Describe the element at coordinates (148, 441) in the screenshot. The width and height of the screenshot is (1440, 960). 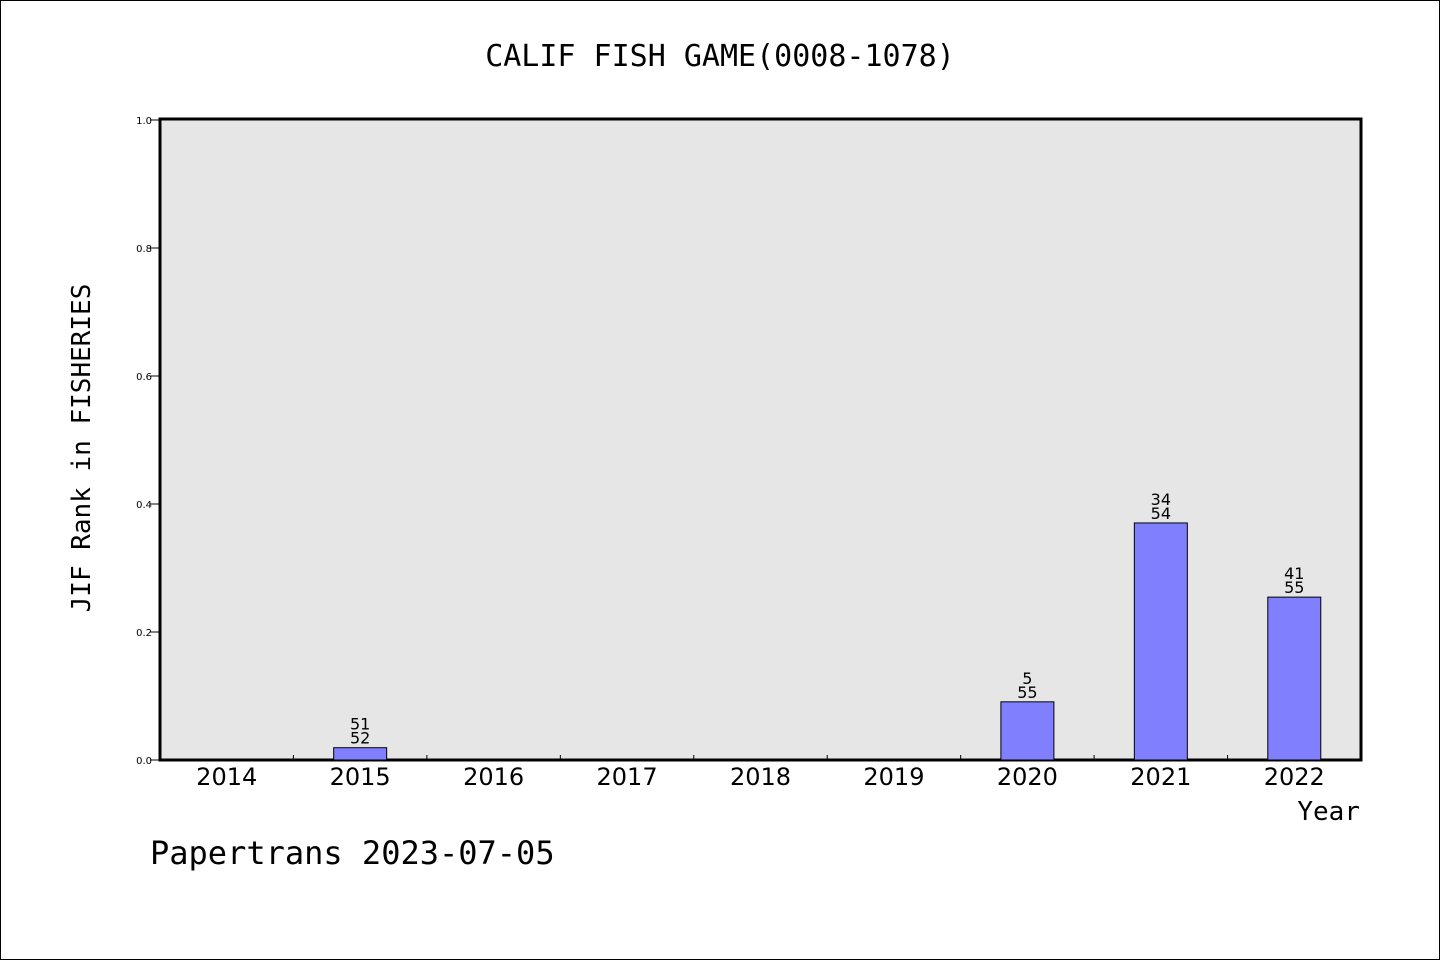
I see `y-axis: 0.0 0.2 0.4 0.6 0.8 1.0` at that location.